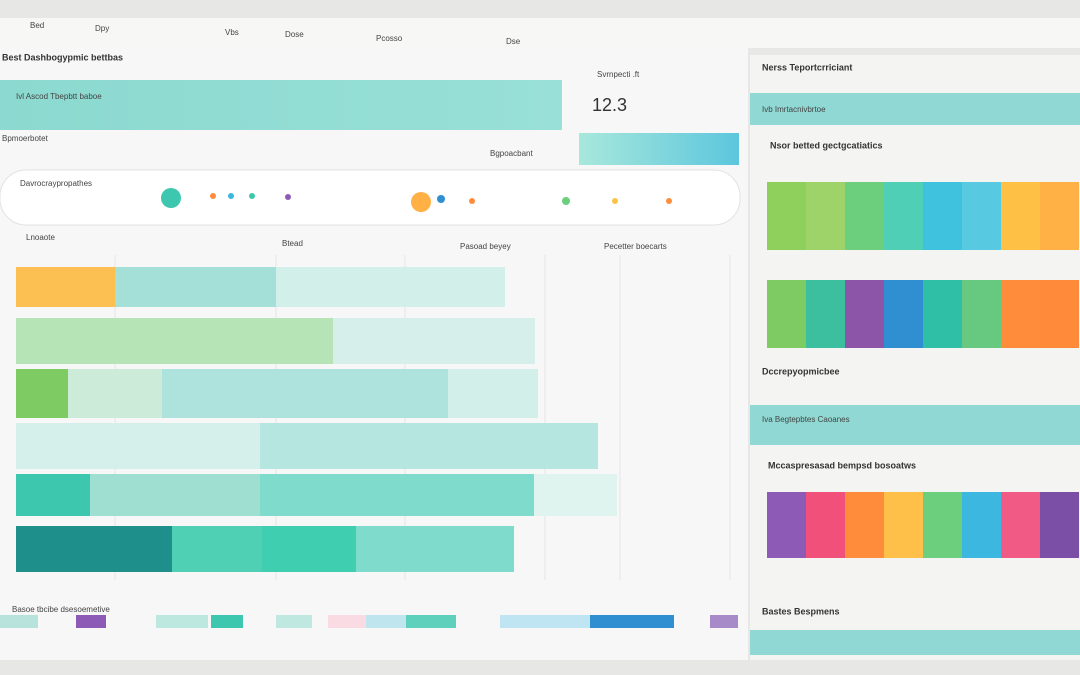 The image size is (1080, 675). Describe the element at coordinates (609, 105) in the screenshot. I see `summary-value: 12.3` at that location.